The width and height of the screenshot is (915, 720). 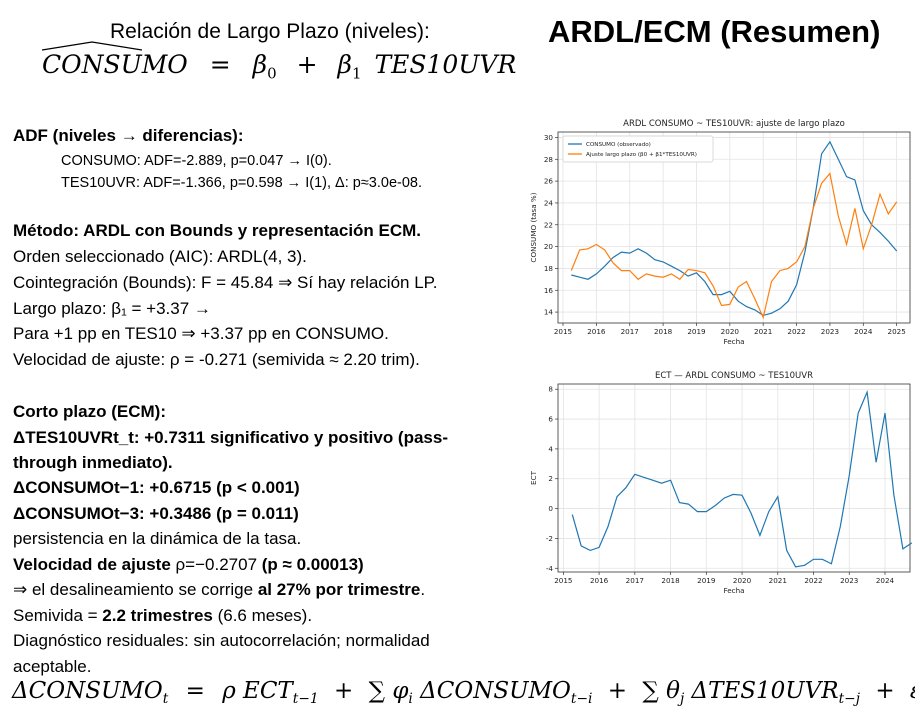 I want to click on y-tick-label: 2, so click(x=550, y=478).